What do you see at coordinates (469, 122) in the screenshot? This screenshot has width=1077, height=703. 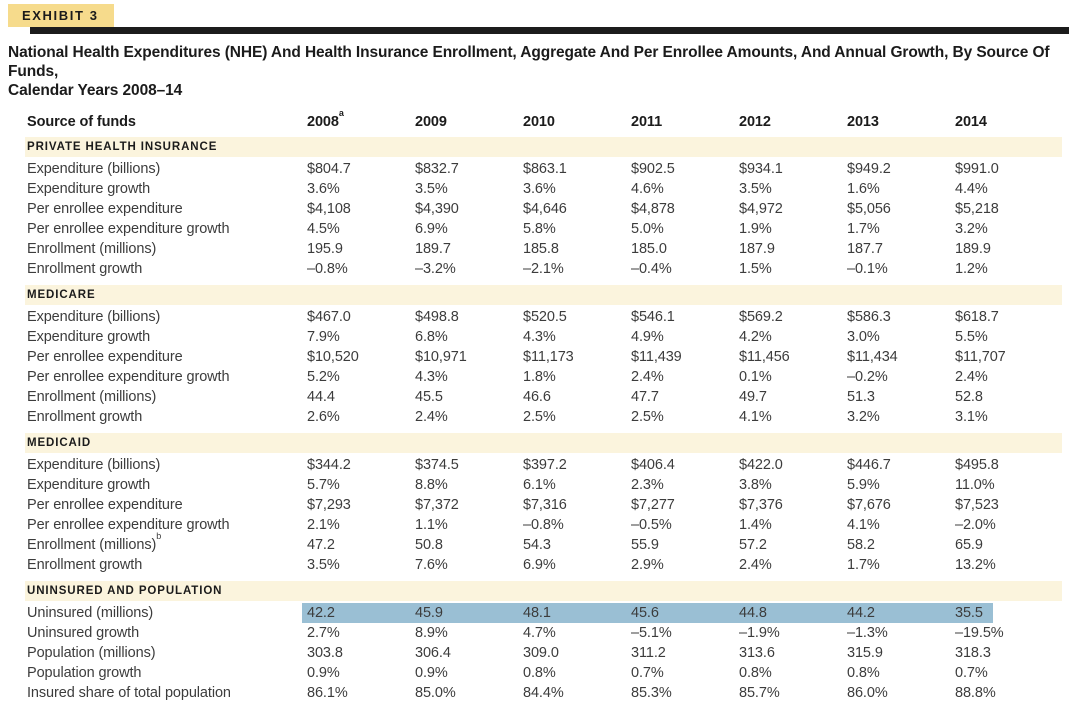 I see `column-header-2009: 2009` at bounding box center [469, 122].